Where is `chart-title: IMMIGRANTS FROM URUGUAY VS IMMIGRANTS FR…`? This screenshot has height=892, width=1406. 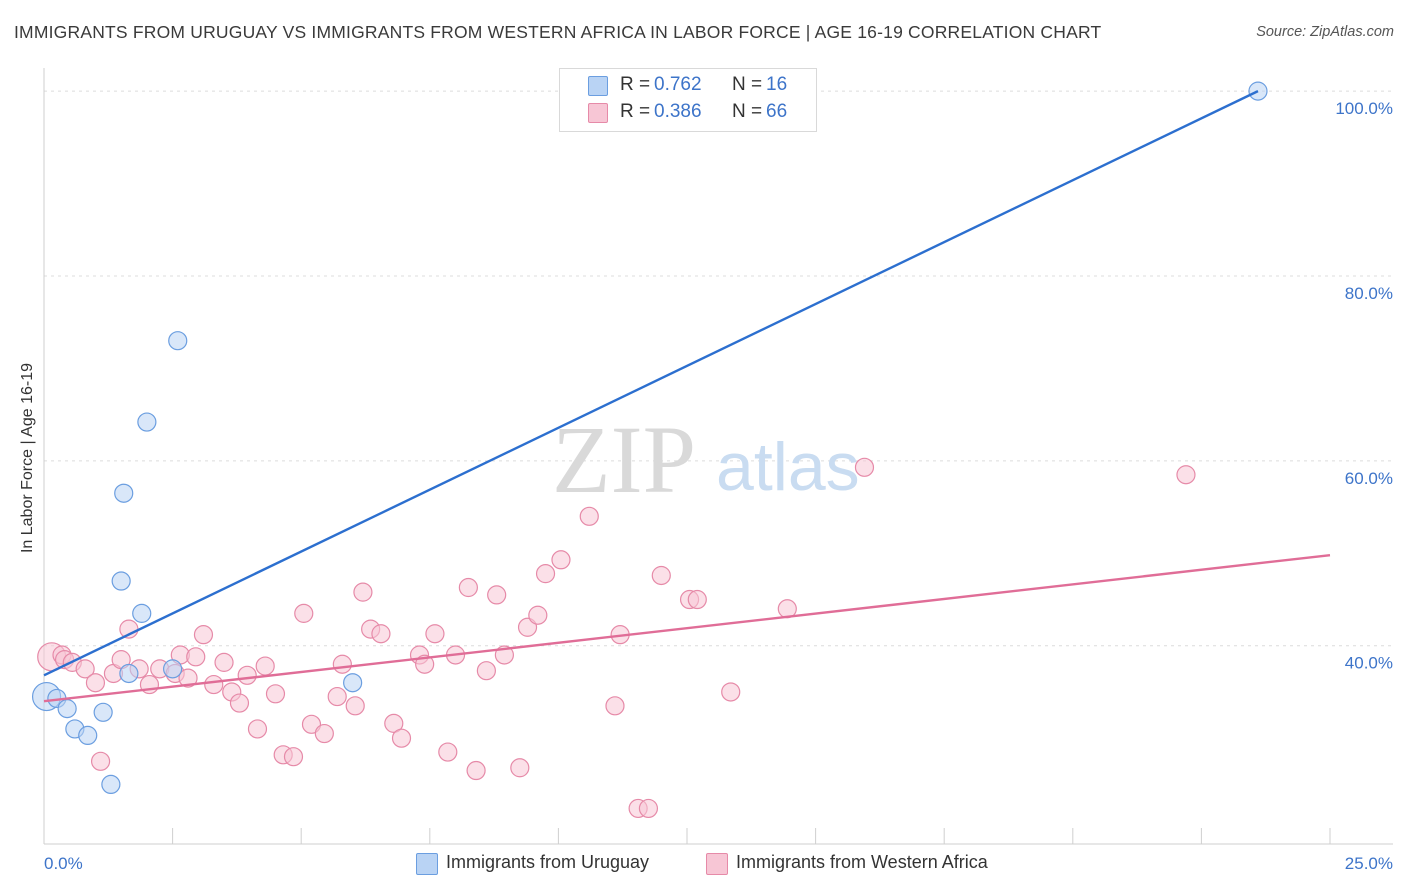 chart-title: IMMIGRANTS FROM URUGUAY VS IMMIGRANTS FR… is located at coordinates (558, 32).